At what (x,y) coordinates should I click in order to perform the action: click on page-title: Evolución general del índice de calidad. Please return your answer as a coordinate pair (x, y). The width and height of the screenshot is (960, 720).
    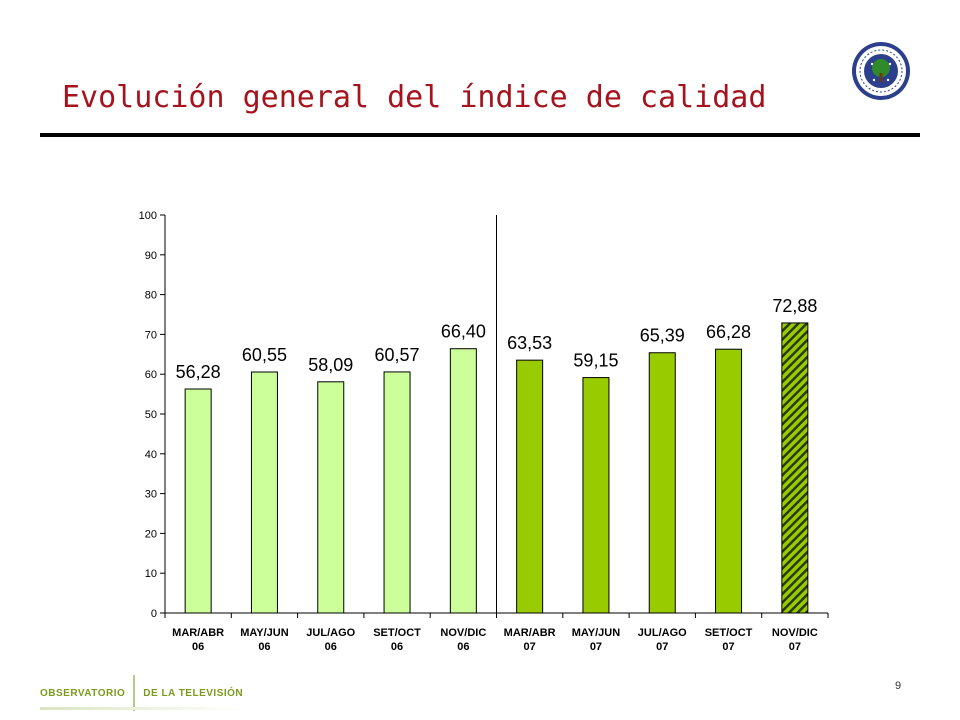
    Looking at the image, I should click on (414, 97).